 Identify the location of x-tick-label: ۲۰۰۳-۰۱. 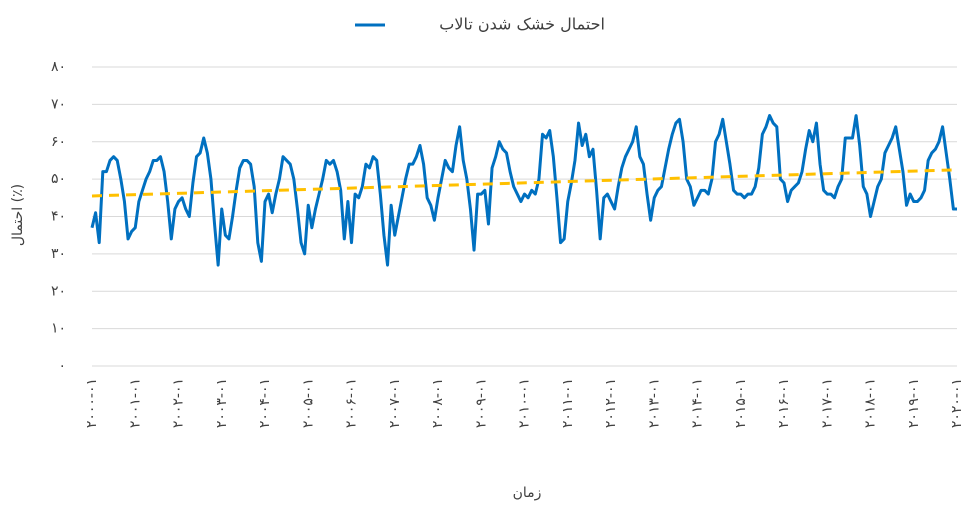
(222, 403).